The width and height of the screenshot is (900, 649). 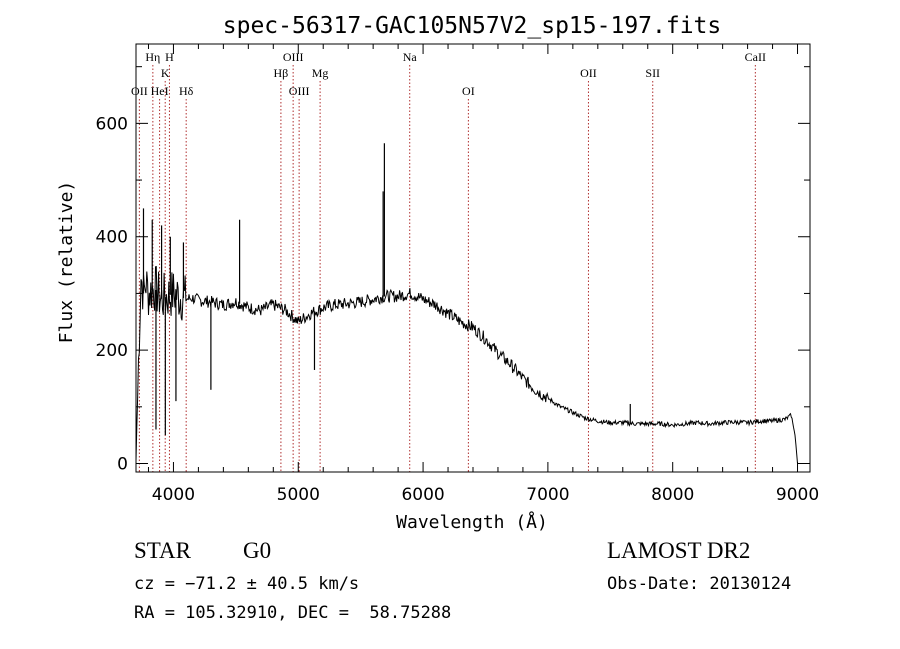 What do you see at coordinates (472, 522) in the screenshot?
I see `x-axis-label: Wavelength (Å)` at bounding box center [472, 522].